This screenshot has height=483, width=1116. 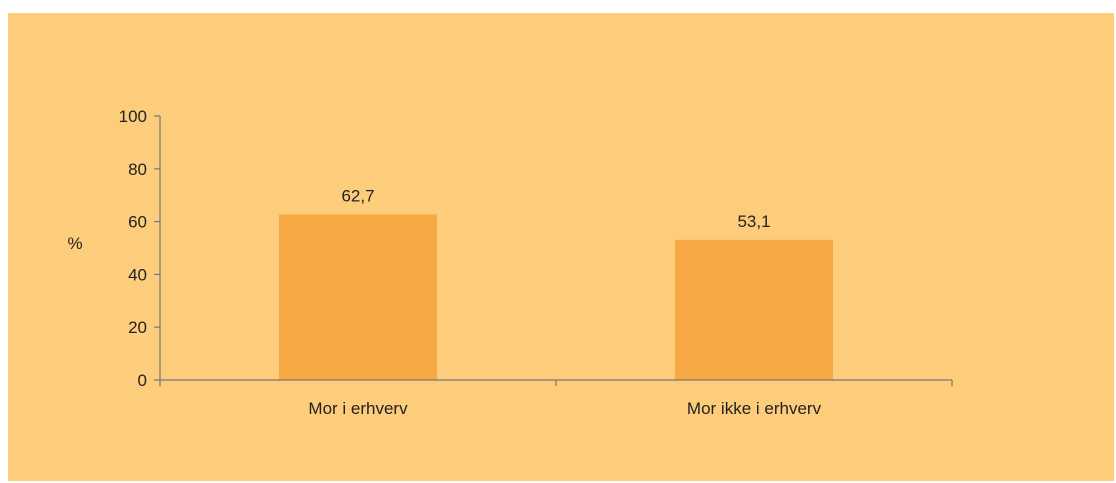 What do you see at coordinates (137, 327) in the screenshot?
I see `y-tick-label-20: 20` at bounding box center [137, 327].